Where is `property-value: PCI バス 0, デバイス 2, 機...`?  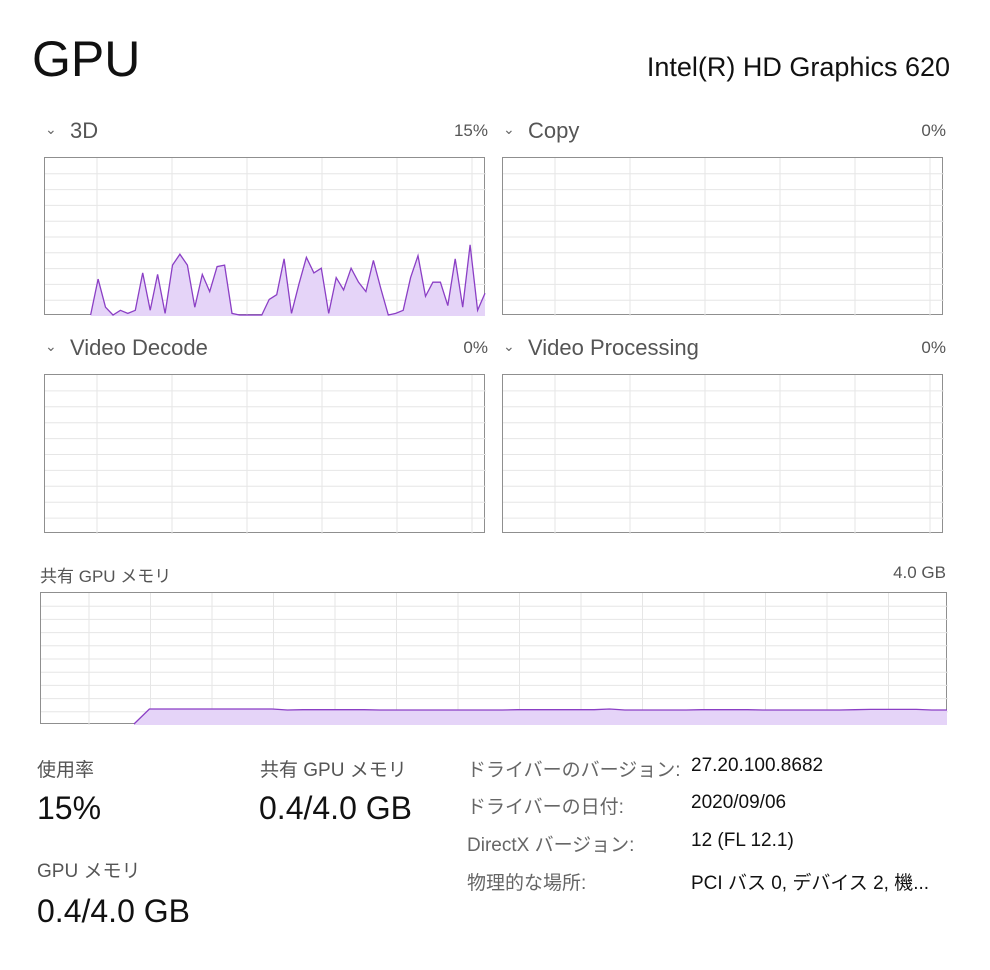 property-value: PCI バス 0, デバイス 2, 機... is located at coordinates (810, 883).